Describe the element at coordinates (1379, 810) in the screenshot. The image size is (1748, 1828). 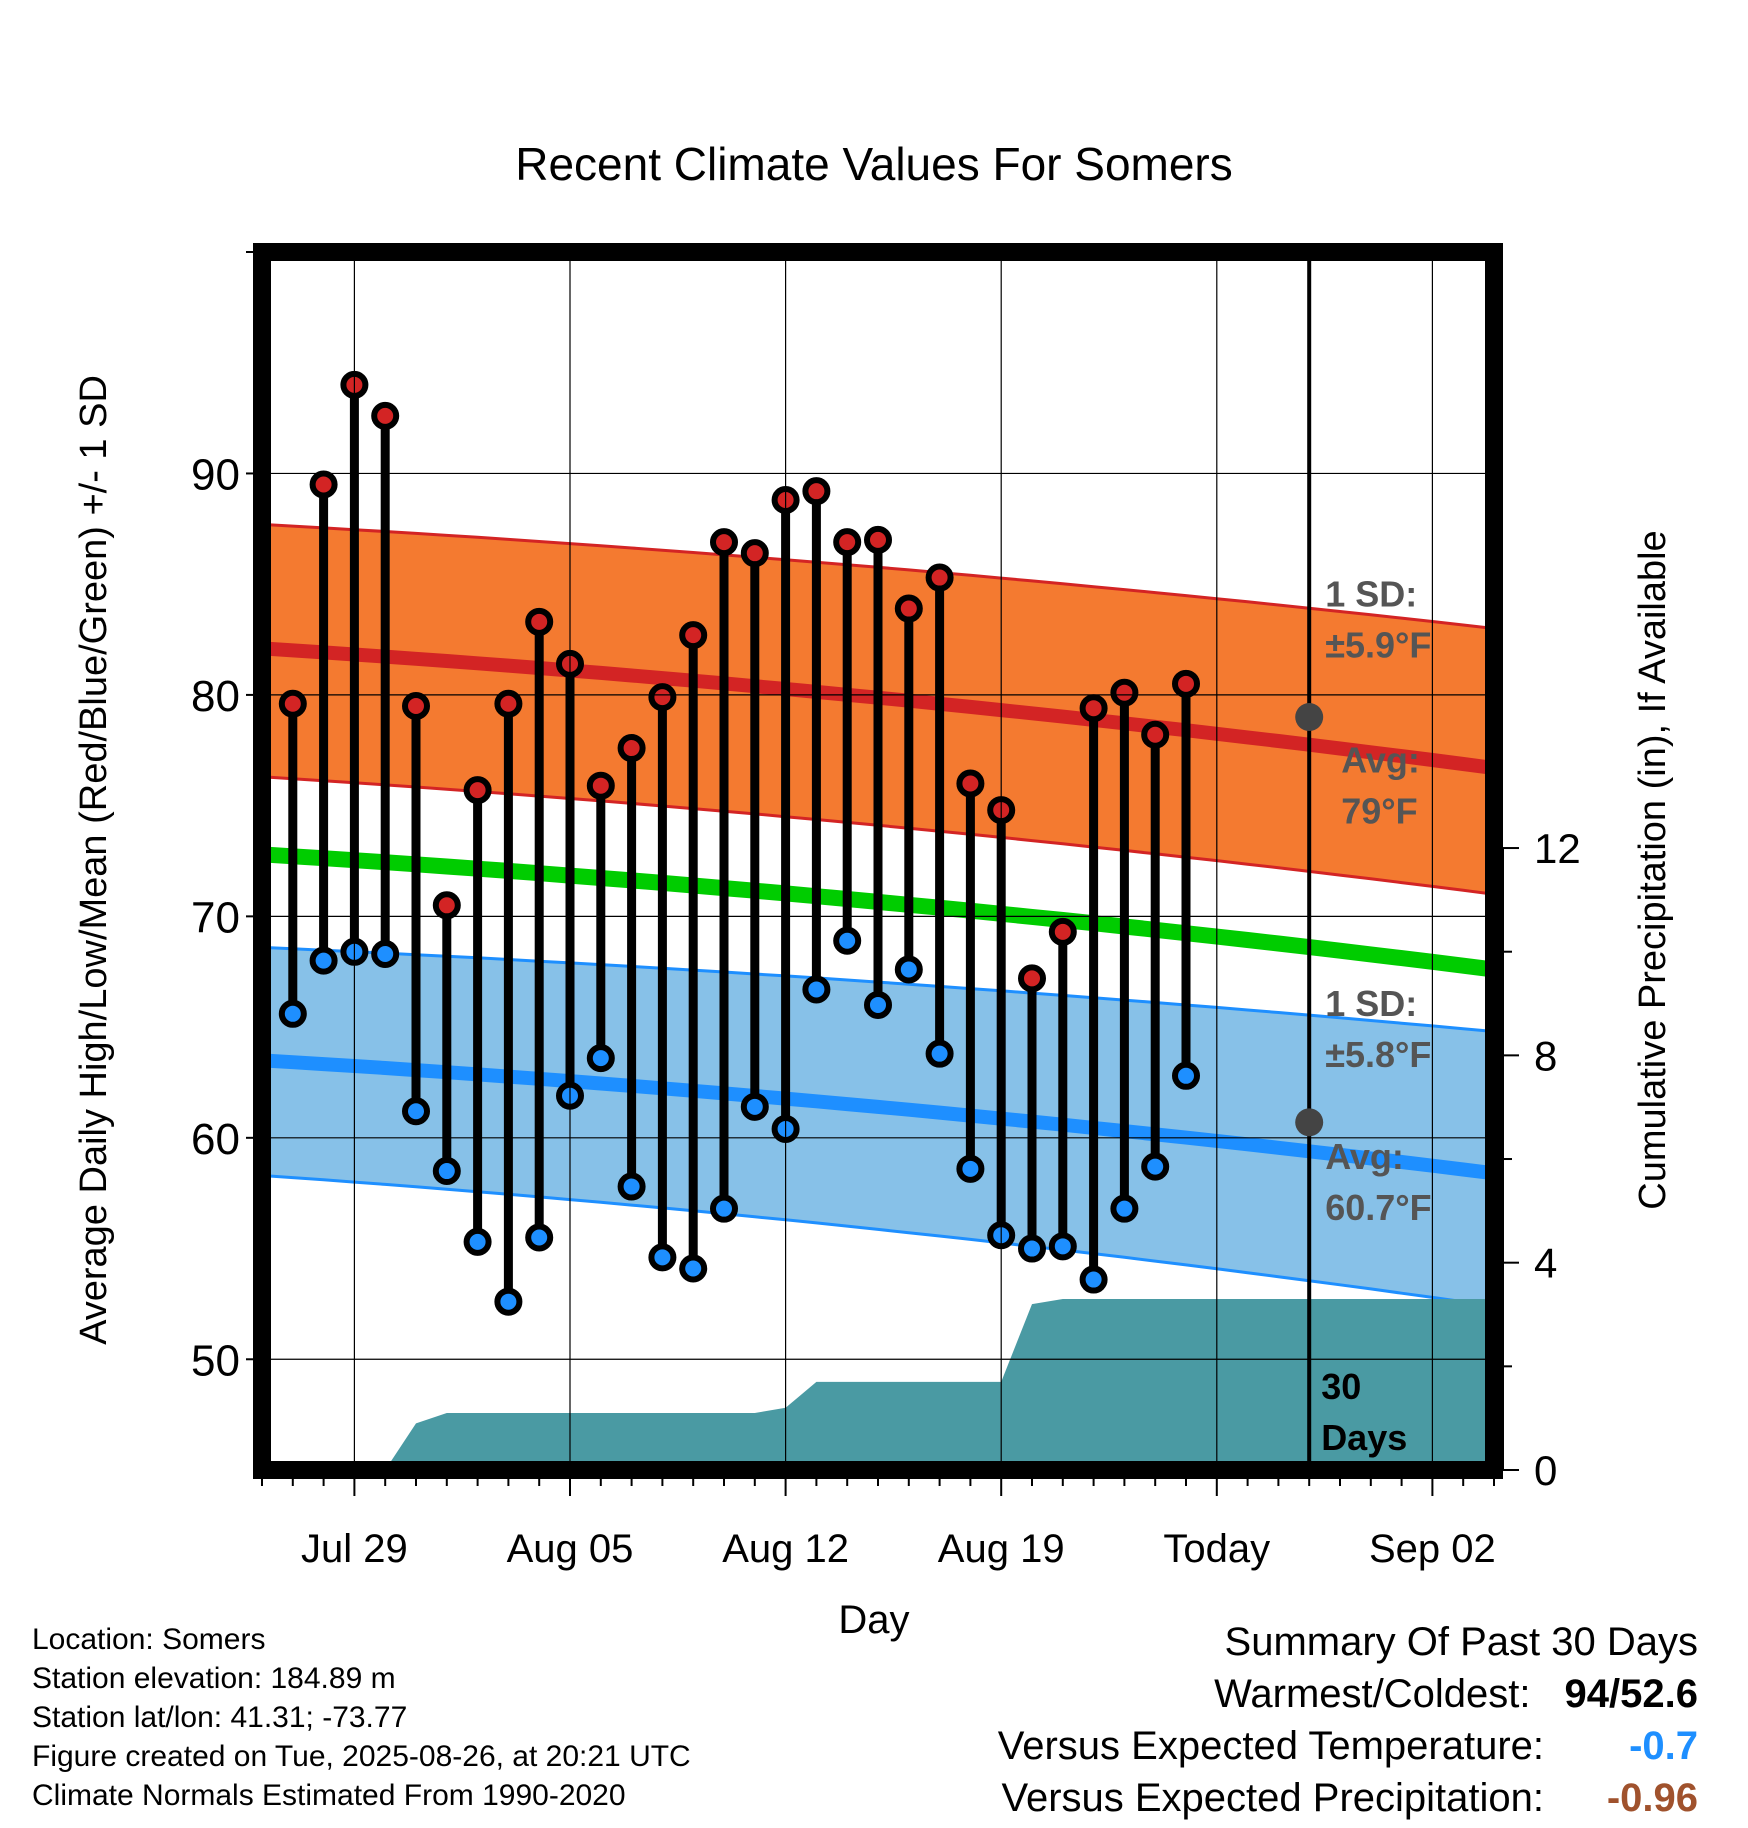
I see `high-avg-value: 79°F` at that location.